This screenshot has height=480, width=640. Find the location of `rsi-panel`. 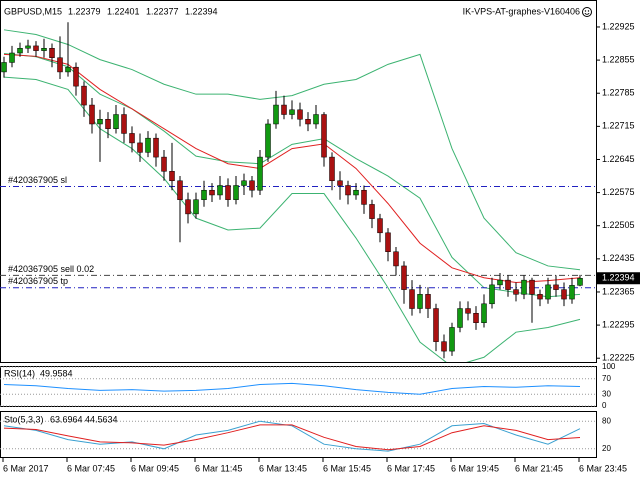

rsi-panel is located at coordinates (298, 386).